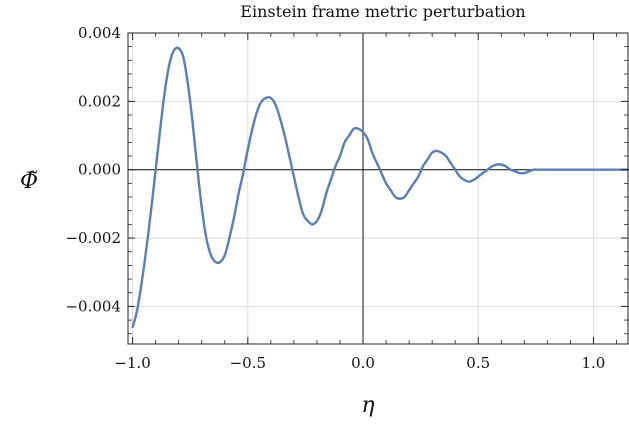 Image resolution: width=629 pixels, height=426 pixels. Describe the element at coordinates (93, 306) in the screenshot. I see `y-tick-label: −0.004` at that location.